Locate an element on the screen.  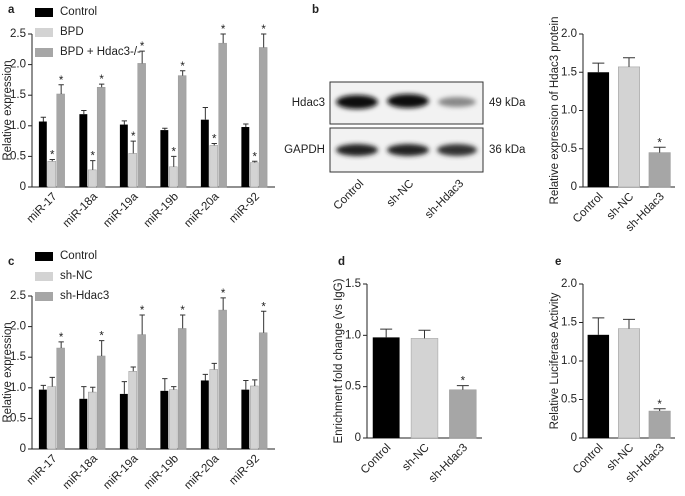
blot-size: 36 kDa is located at coordinates (507, 150).